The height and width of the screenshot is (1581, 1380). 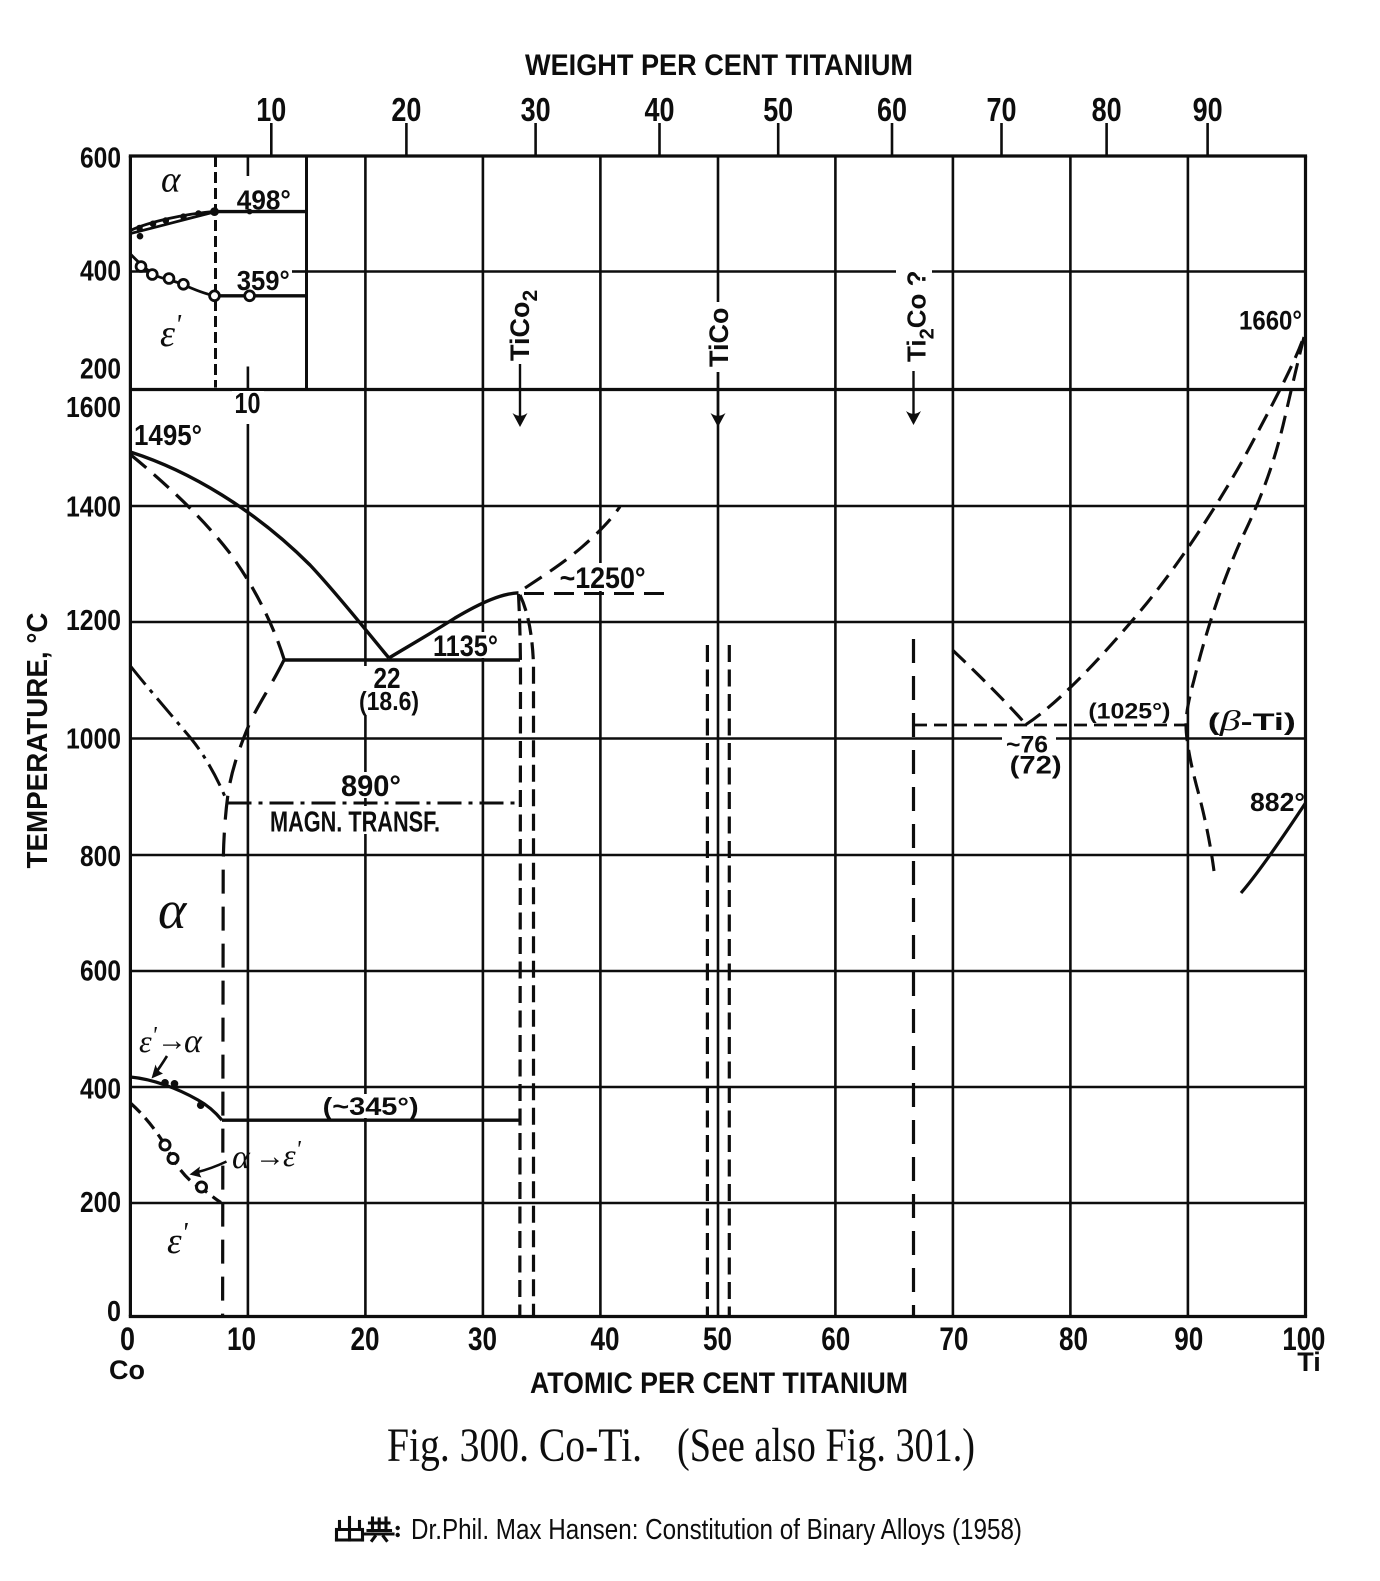 I want to click on svg-text: 1600, so click(x=93, y=408).